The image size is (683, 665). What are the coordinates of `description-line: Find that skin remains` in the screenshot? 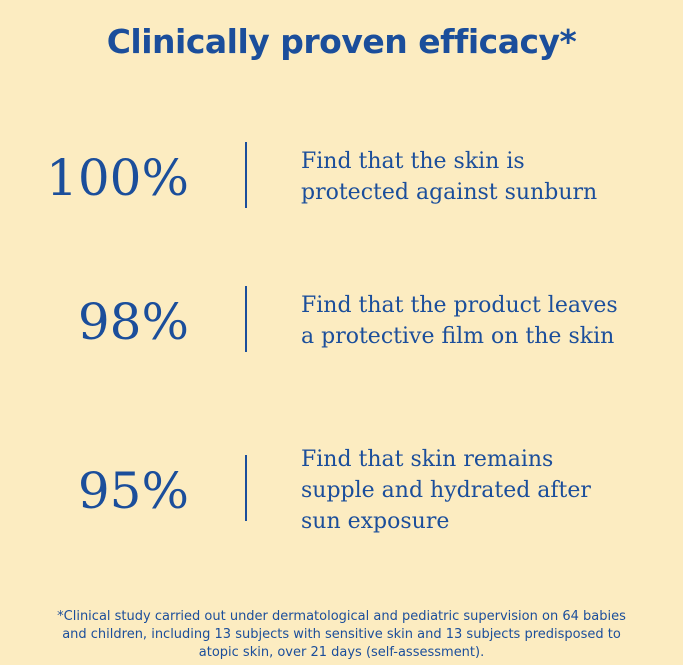 It's located at (427, 459).